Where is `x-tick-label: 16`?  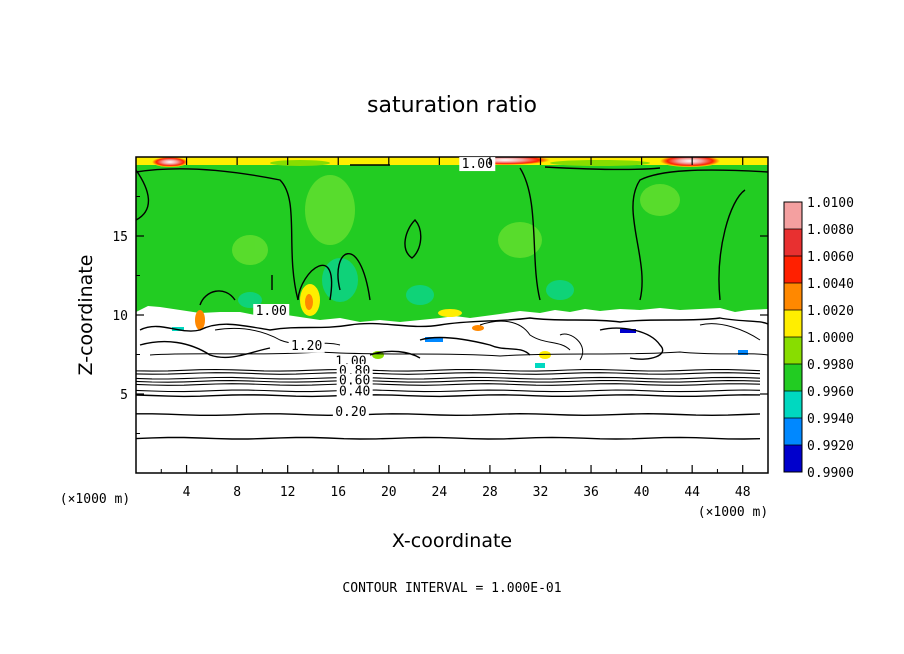 x-tick-label: 16 is located at coordinates (338, 492).